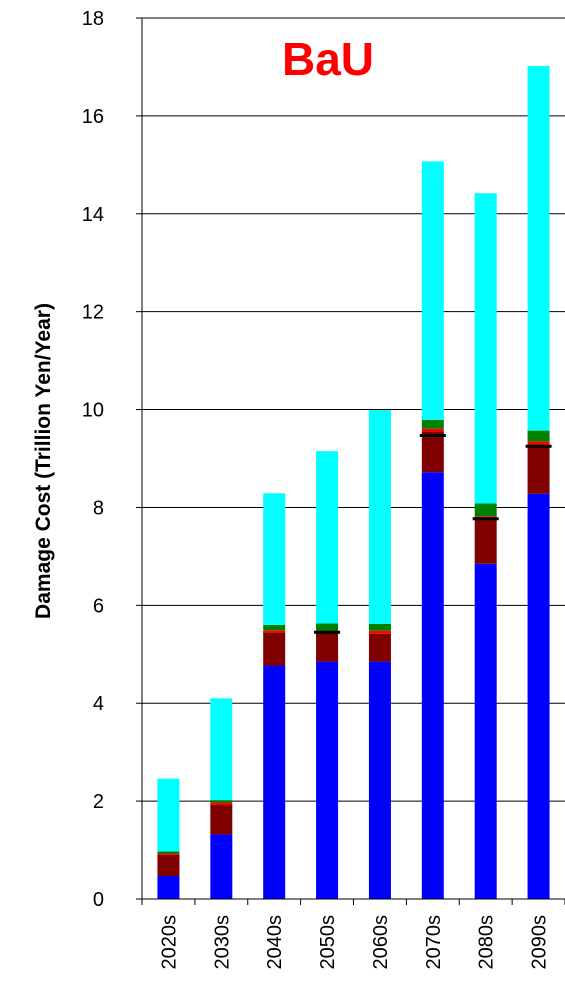 The width and height of the screenshot is (565, 1004). I want to click on bar-segment-2040s-s4, so click(274, 559).